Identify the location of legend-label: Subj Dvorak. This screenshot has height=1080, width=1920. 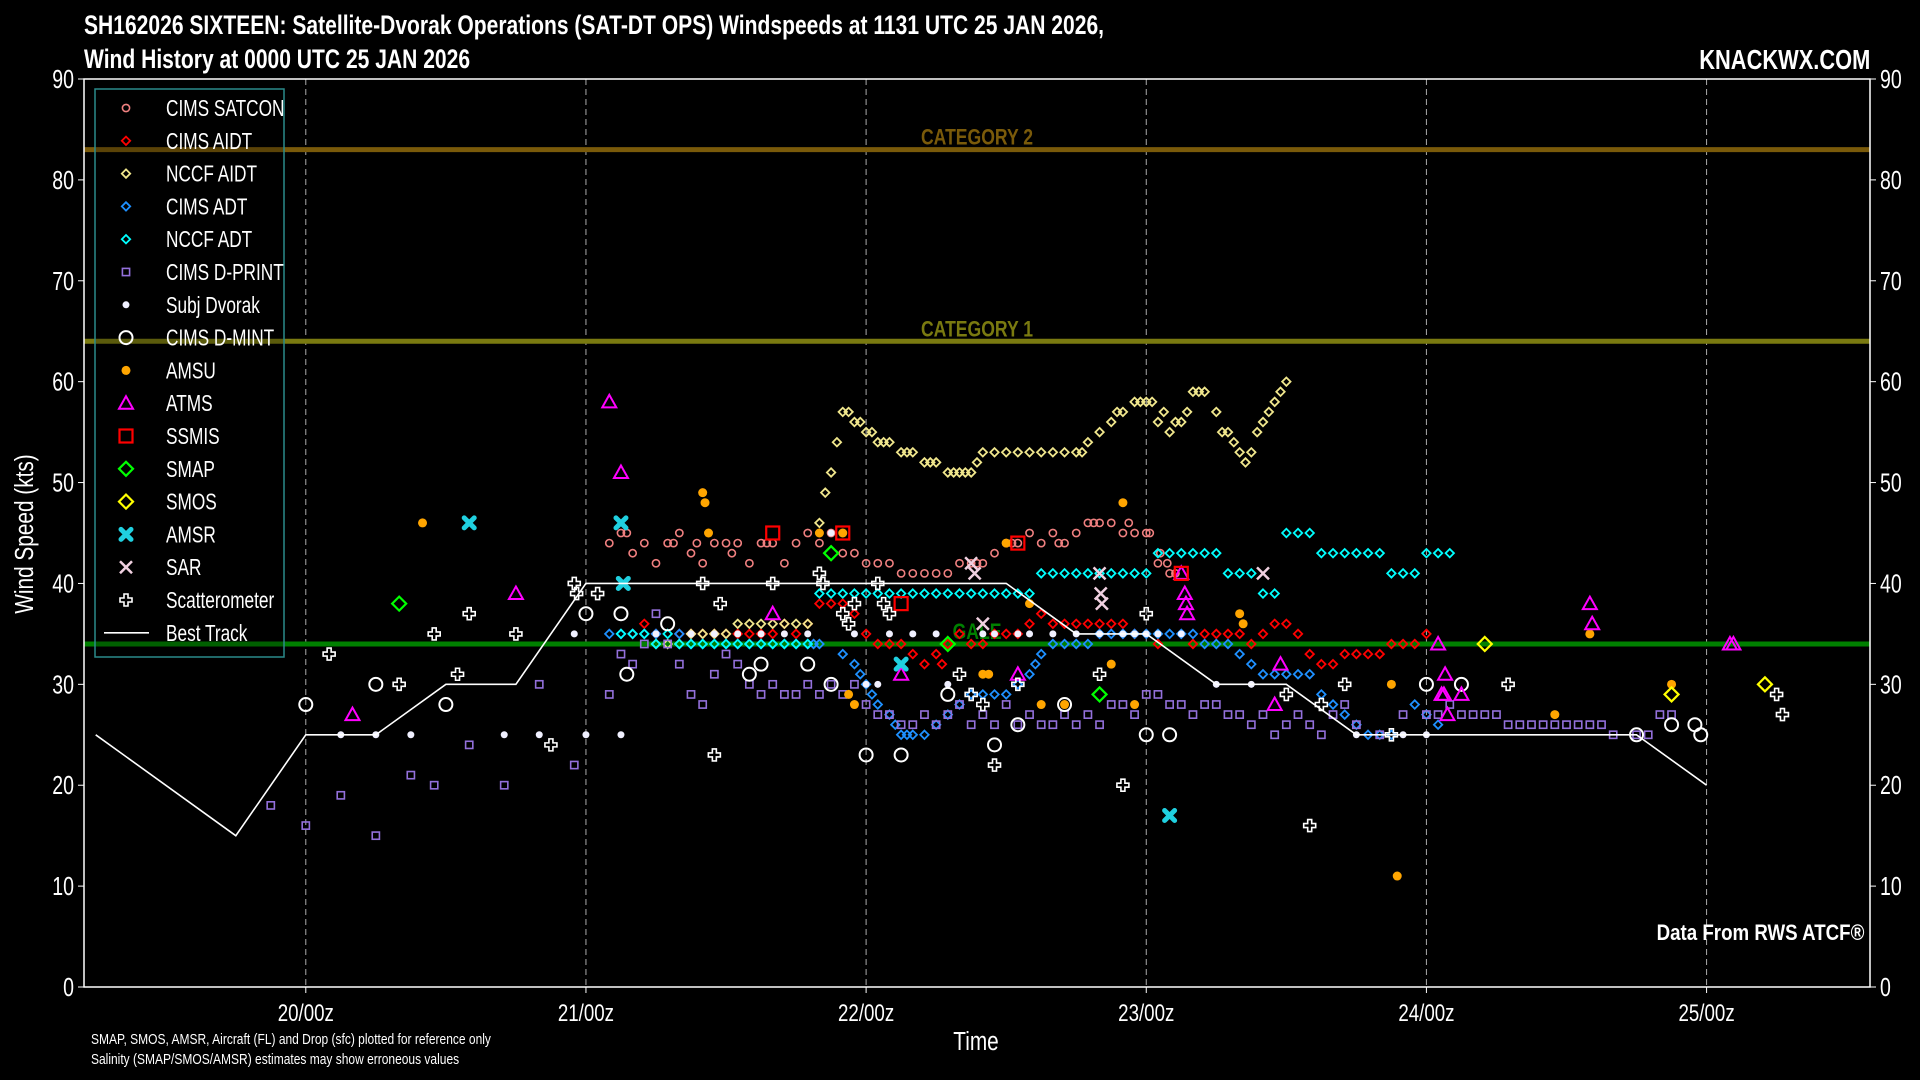
(213, 306).